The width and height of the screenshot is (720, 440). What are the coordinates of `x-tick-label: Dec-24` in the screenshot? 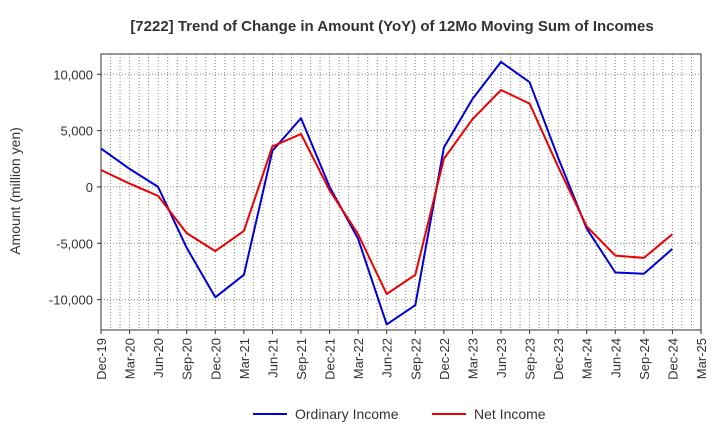 It's located at (672, 359).